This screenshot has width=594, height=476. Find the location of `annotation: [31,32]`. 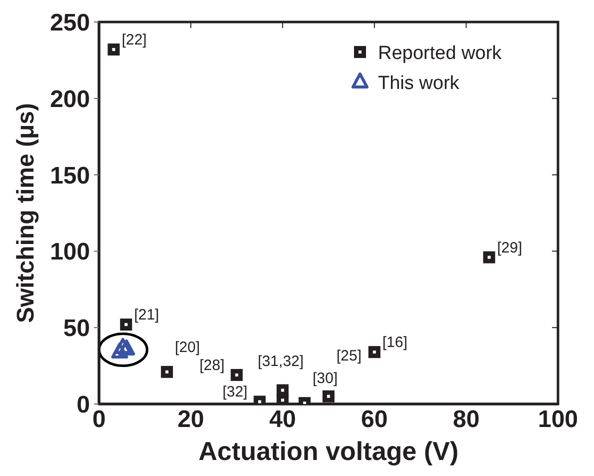

annotation: [31,32] is located at coordinates (281, 361).